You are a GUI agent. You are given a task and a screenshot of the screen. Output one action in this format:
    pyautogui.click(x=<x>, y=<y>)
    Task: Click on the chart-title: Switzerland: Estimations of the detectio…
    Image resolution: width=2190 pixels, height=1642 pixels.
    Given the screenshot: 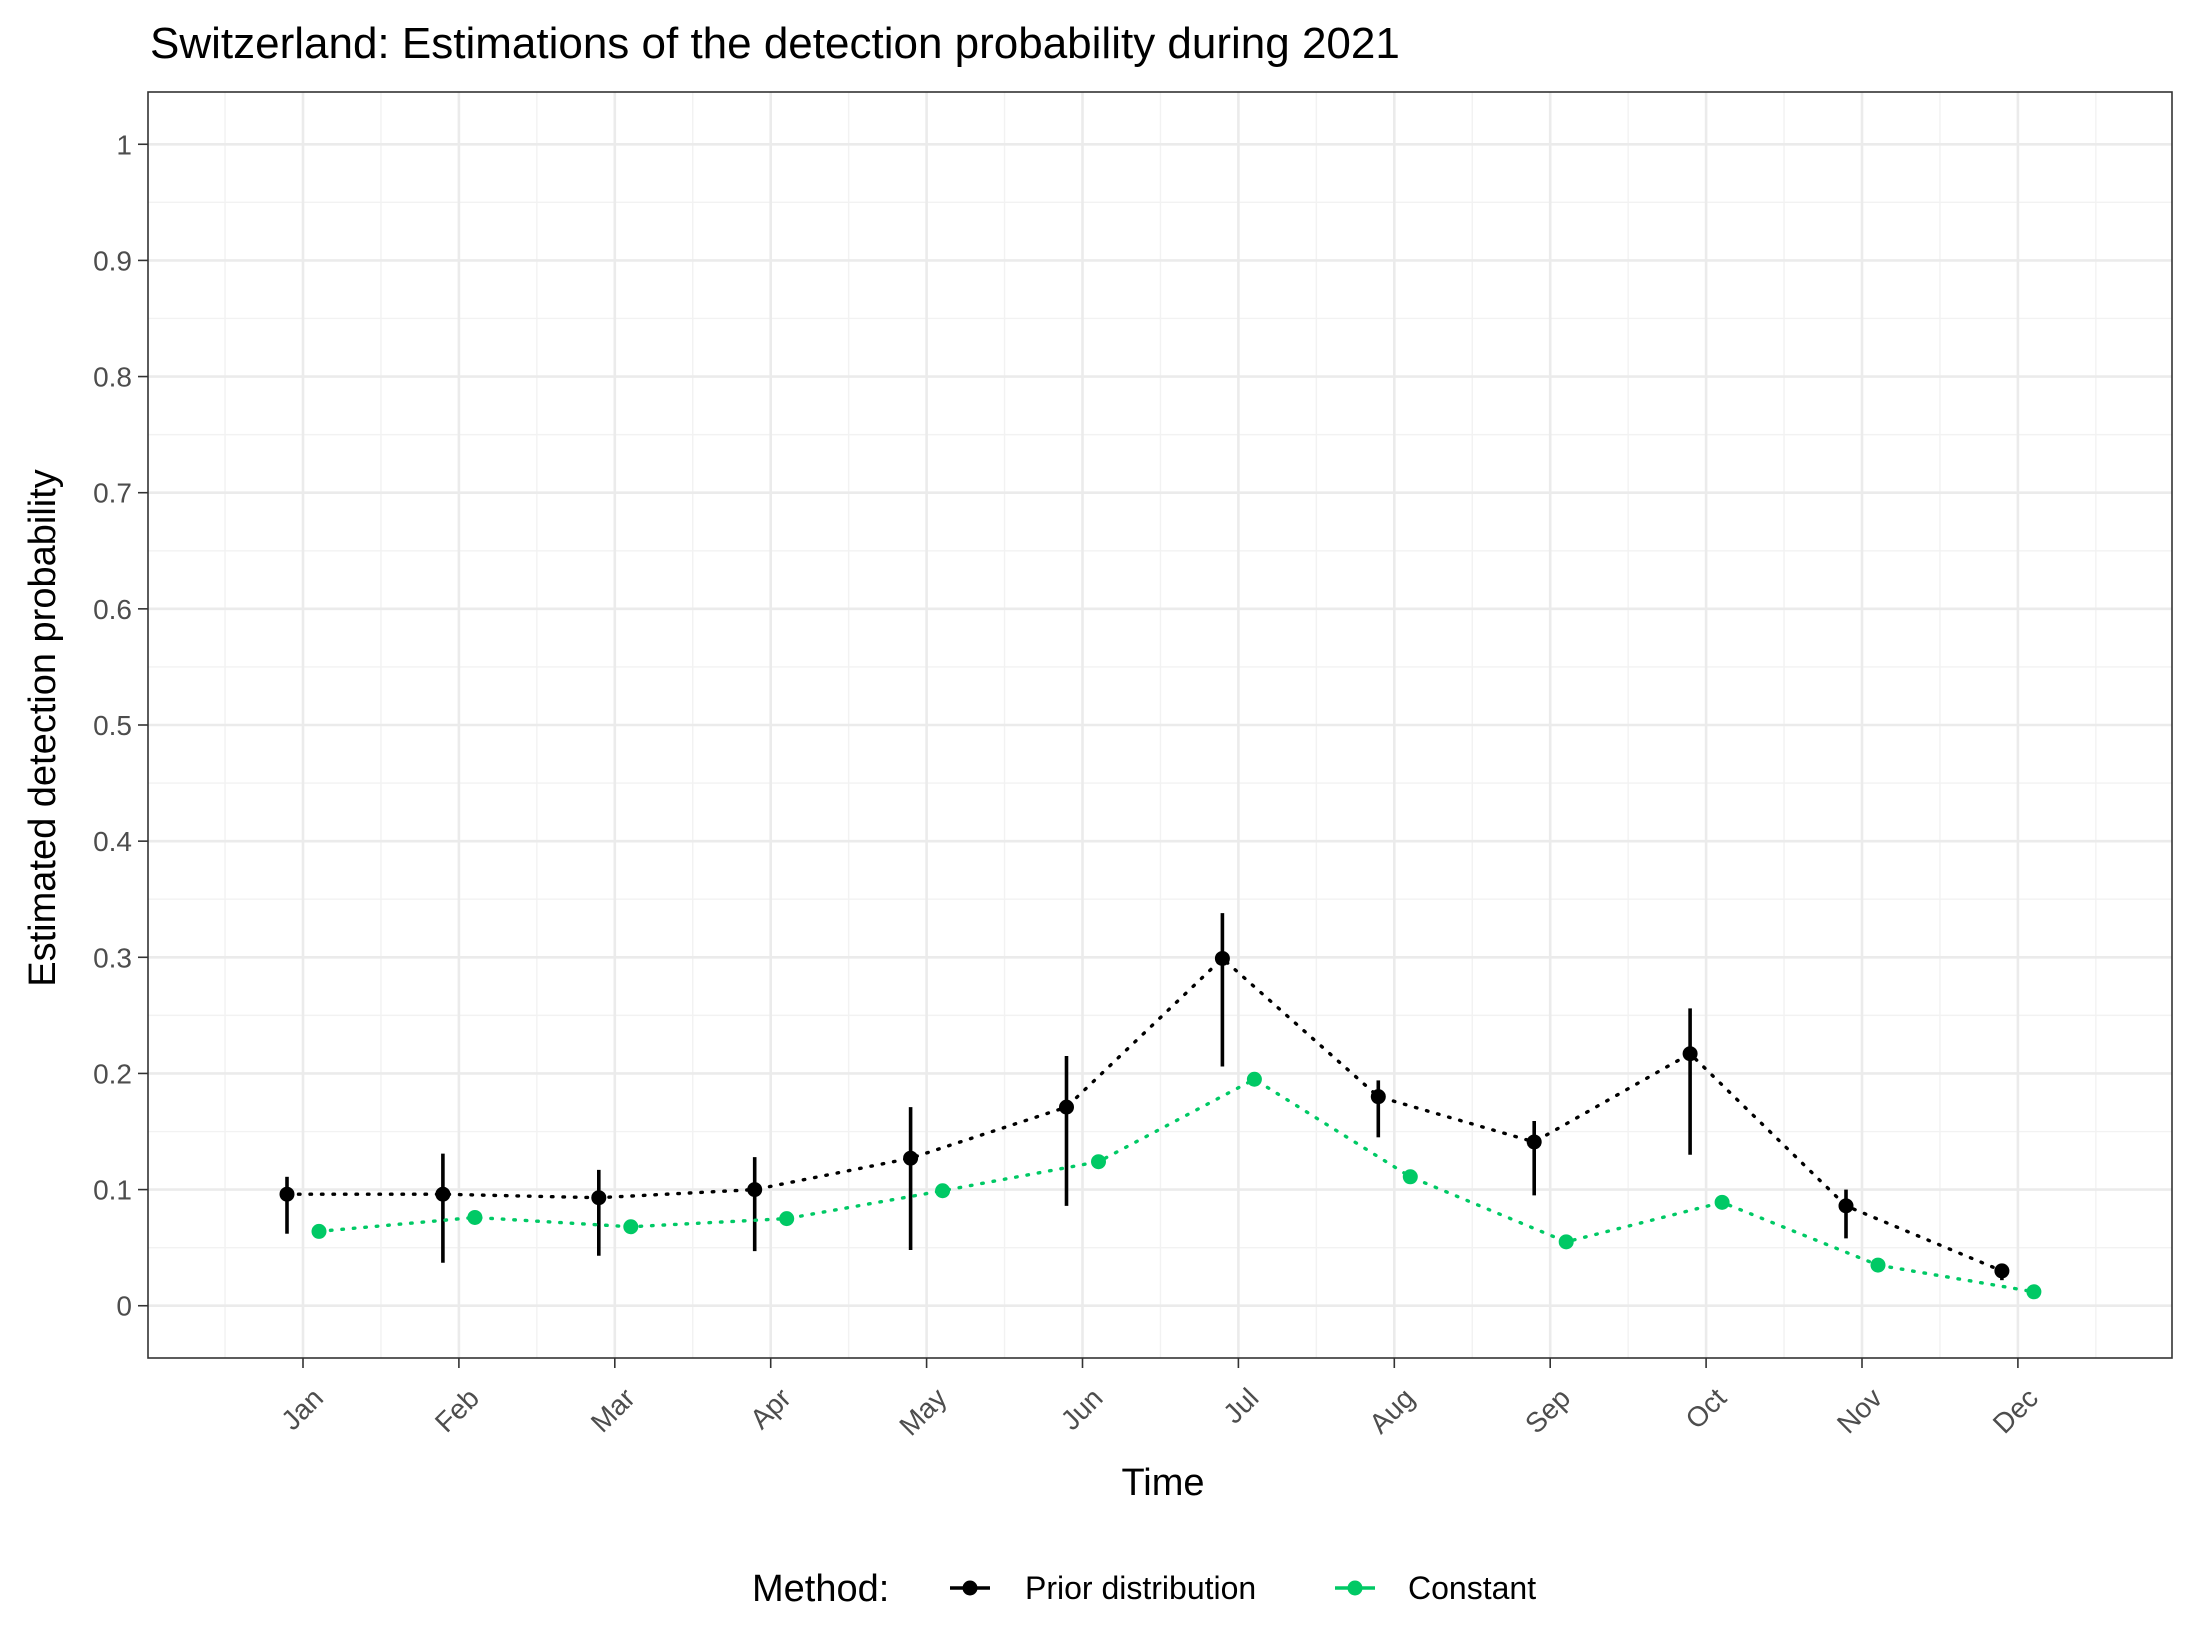 What is the action you would take?
    pyautogui.click(x=775, y=43)
    